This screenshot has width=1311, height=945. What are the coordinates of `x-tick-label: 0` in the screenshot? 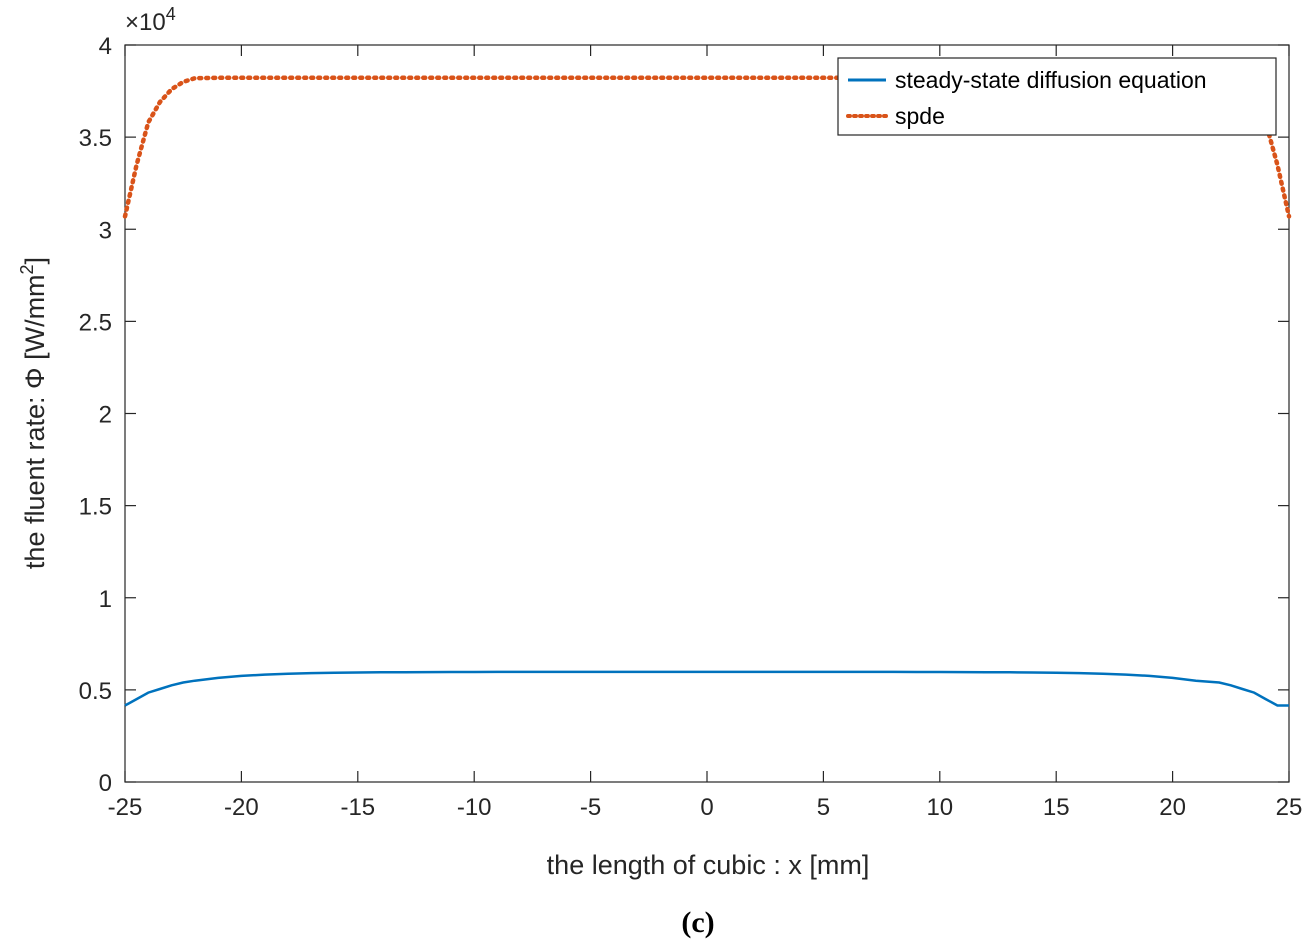 It's located at (706, 807).